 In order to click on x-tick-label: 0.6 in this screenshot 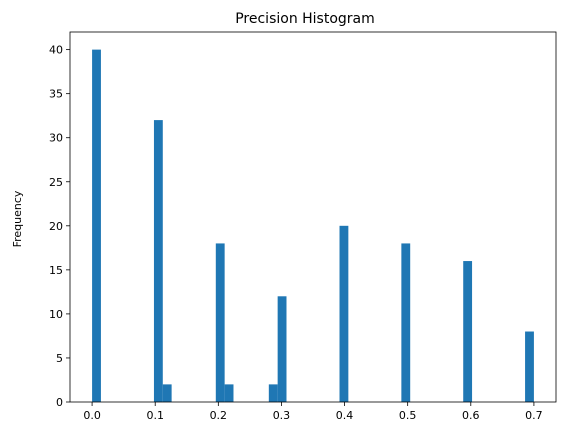, I will do `click(471, 415)`.